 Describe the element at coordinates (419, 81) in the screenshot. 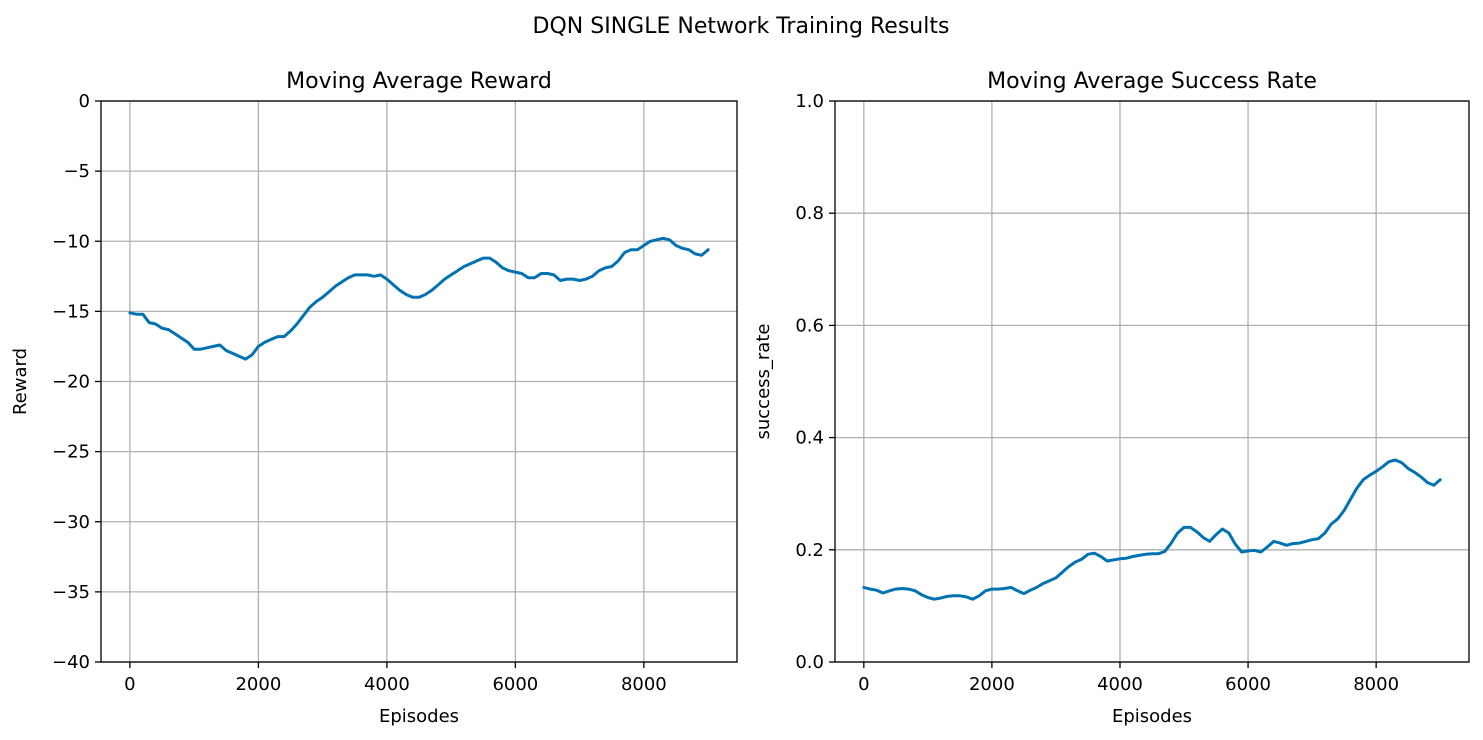

I see `reward-chart-title: Moving Average Reward` at that location.